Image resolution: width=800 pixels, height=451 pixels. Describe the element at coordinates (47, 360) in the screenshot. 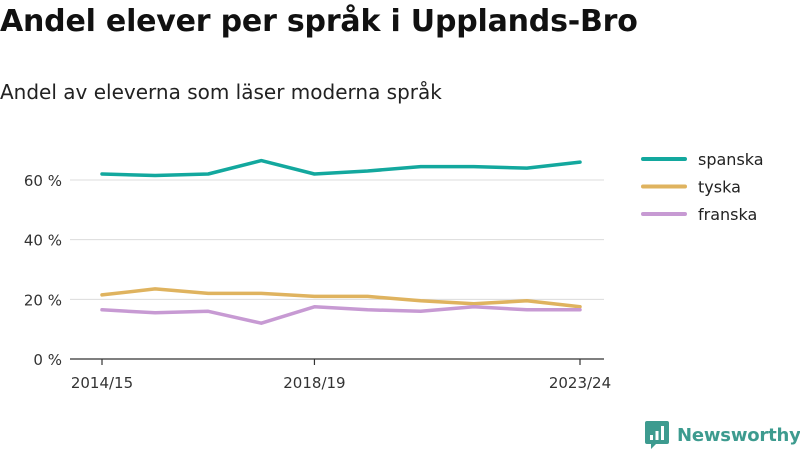

I see `y-tick-label: 0 %` at that location.